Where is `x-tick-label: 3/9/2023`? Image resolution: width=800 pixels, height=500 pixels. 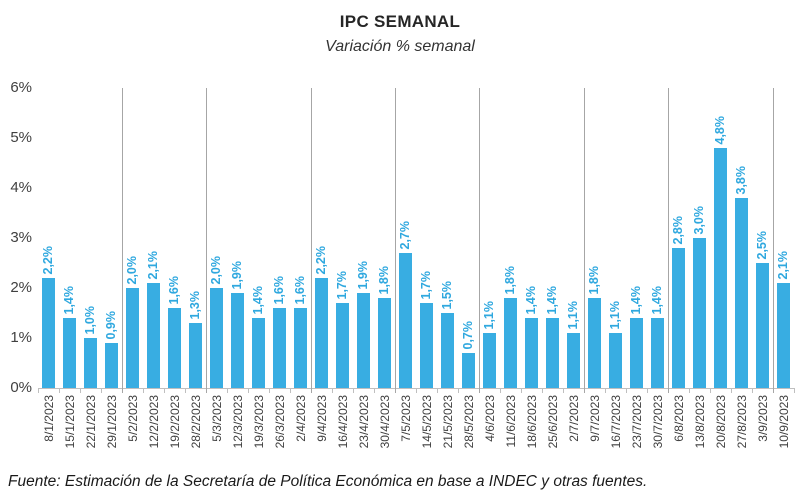
x-tick-label: 3/9/2023 is located at coordinates (762, 418).